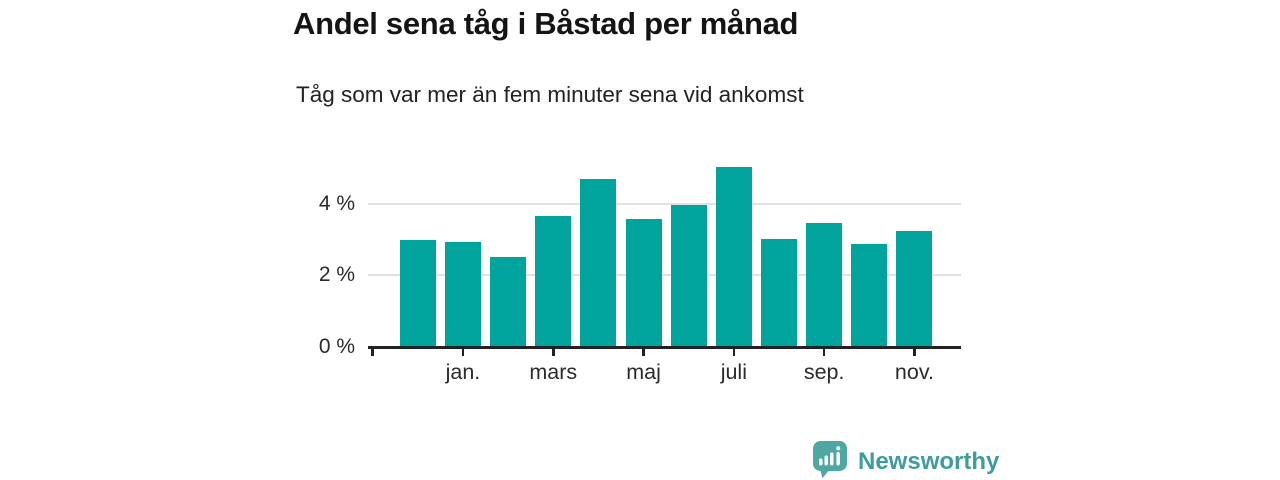 The height and width of the screenshot is (480, 1280). What do you see at coordinates (462, 294) in the screenshot?
I see `bar-jan.` at bounding box center [462, 294].